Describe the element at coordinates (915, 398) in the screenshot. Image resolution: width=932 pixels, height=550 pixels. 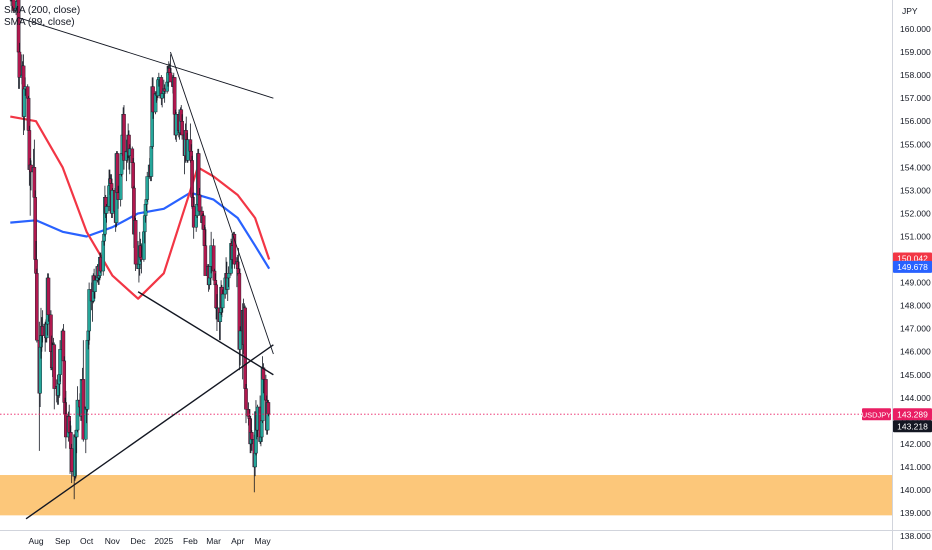
I see `y-tick-label: 144.000` at that location.